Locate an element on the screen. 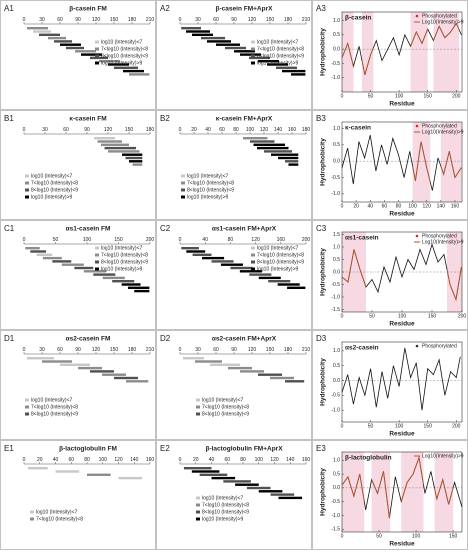 This screenshot has height=555, width=468. x-tick-label: 30 is located at coordinates (42, 20).